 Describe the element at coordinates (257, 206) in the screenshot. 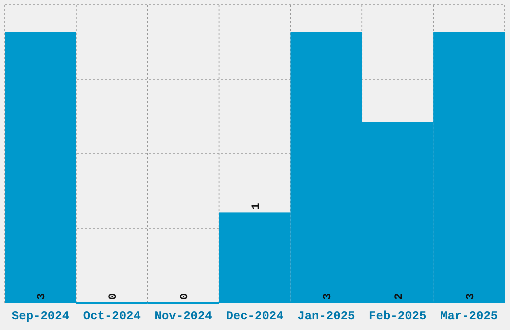

I see `data-label: 1` at that location.